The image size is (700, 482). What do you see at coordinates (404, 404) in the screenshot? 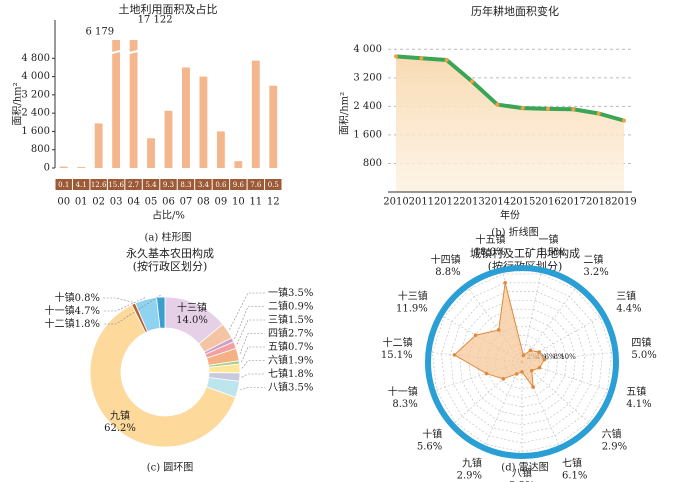
I see `axis-value: 8.3%` at bounding box center [404, 404].